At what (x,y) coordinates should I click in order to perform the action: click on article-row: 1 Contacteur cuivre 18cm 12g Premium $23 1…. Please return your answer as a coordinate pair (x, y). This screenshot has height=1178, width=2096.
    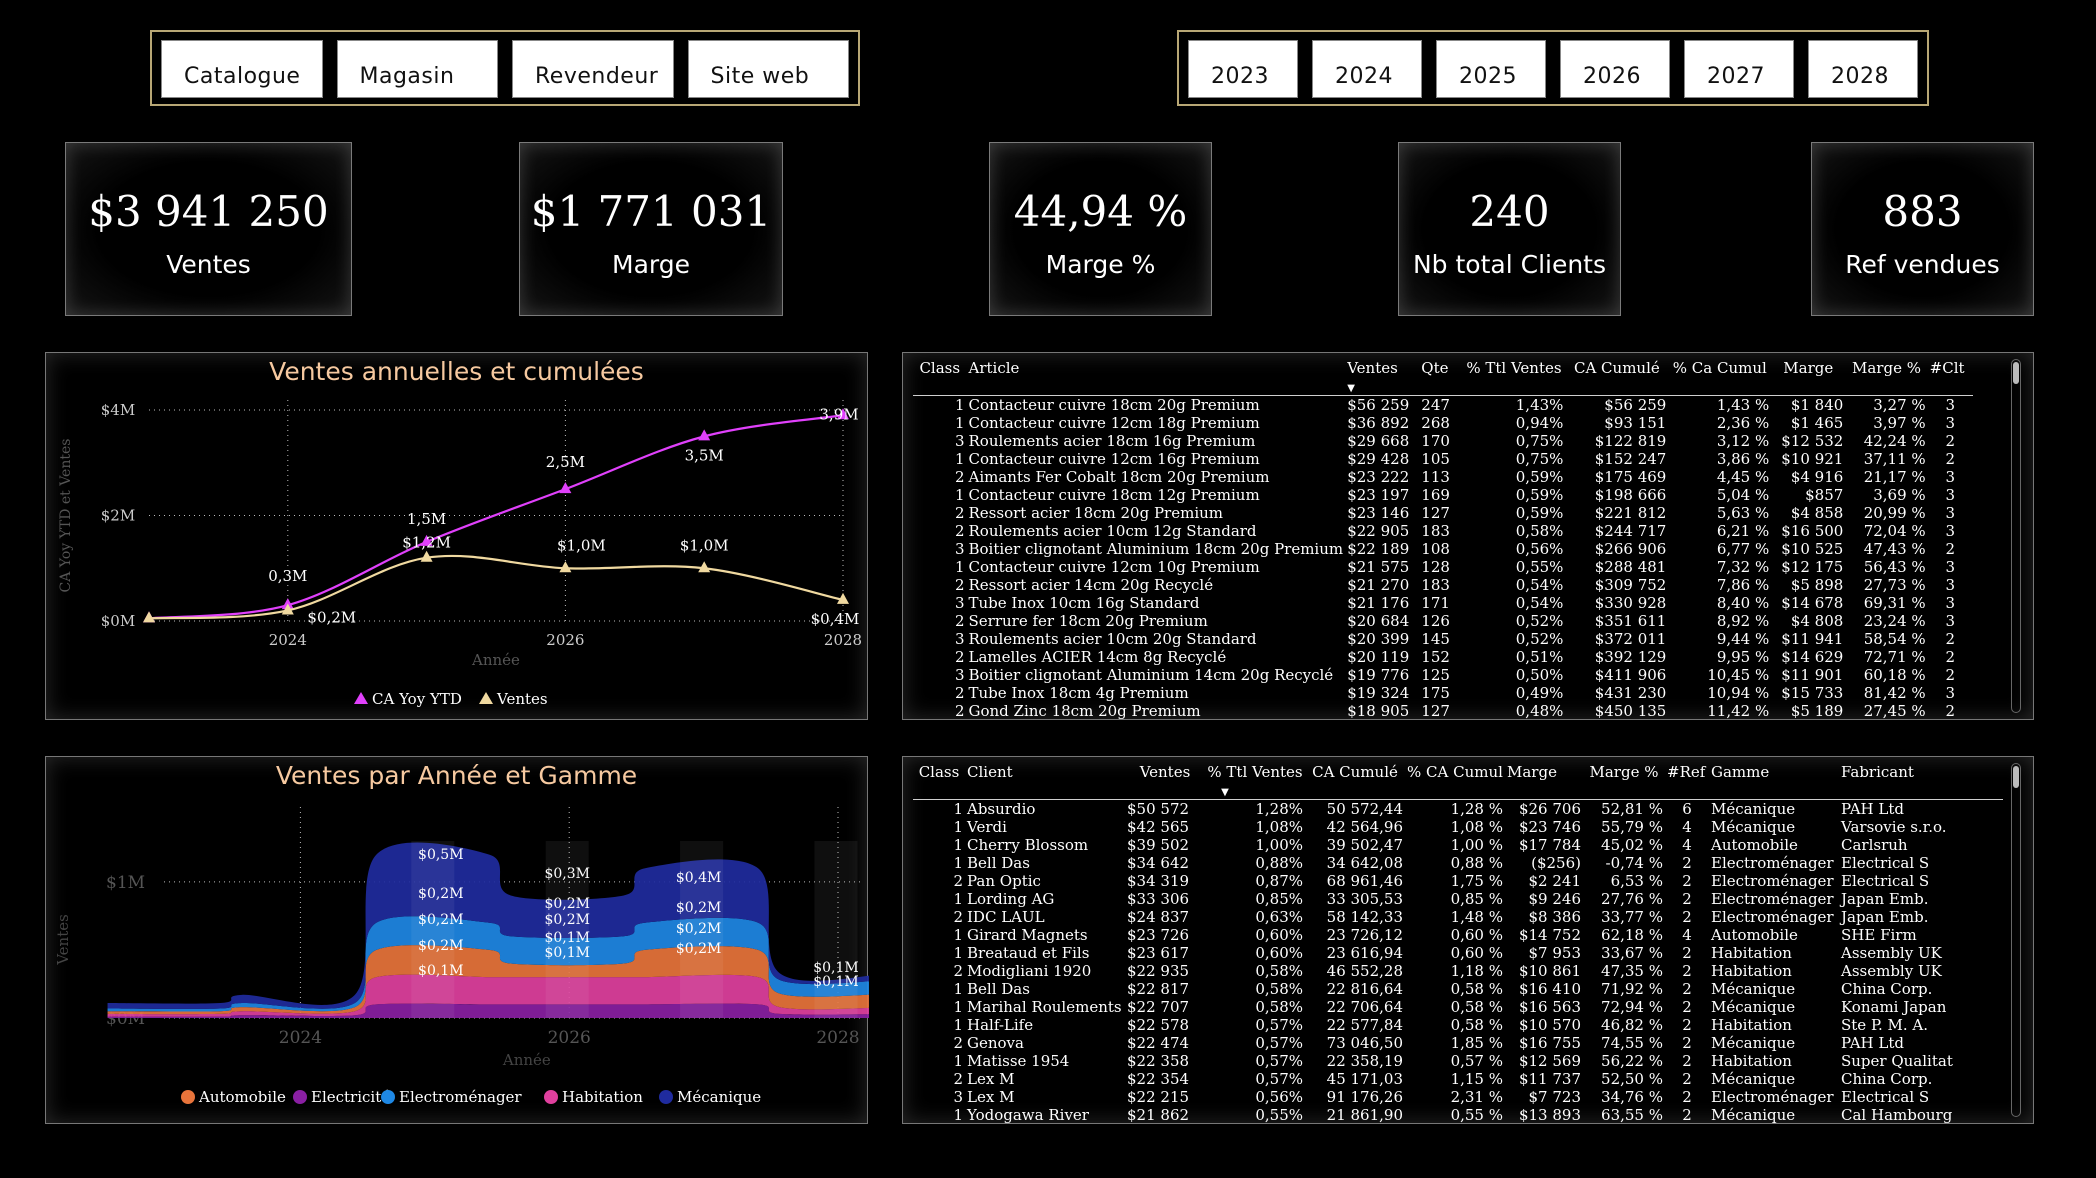
    Looking at the image, I should click on (1443, 495).